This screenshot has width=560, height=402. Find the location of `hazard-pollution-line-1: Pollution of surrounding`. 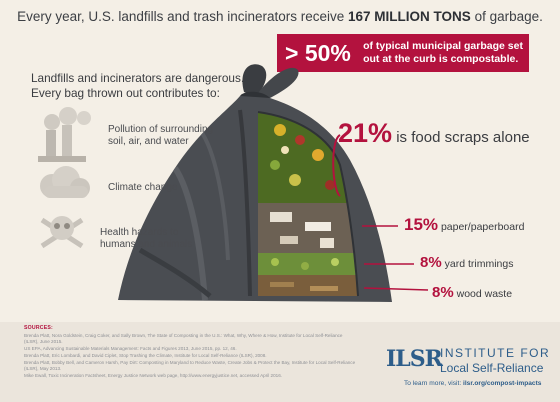

hazard-pollution-line-1: Pollution of surrounding is located at coordinates (161, 129).